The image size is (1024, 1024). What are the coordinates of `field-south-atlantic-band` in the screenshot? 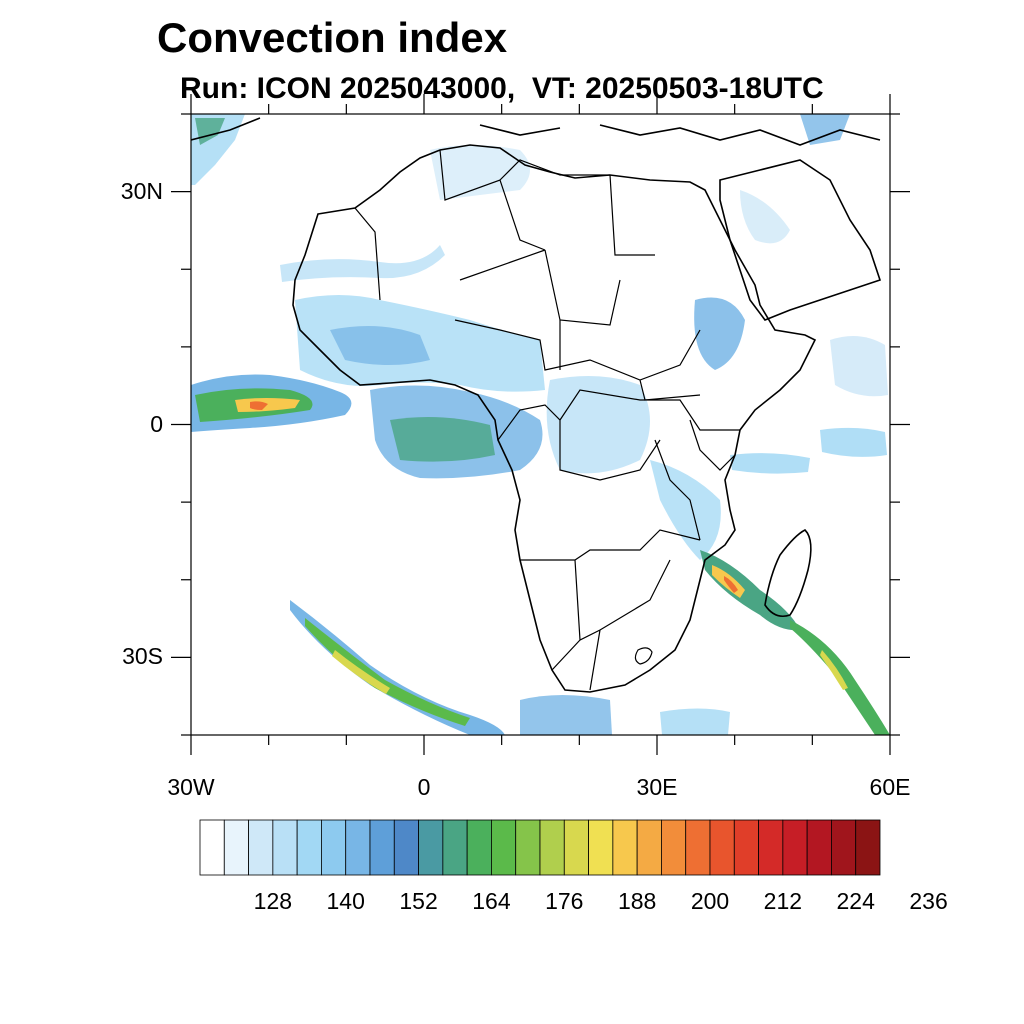 It's located at (397, 667).